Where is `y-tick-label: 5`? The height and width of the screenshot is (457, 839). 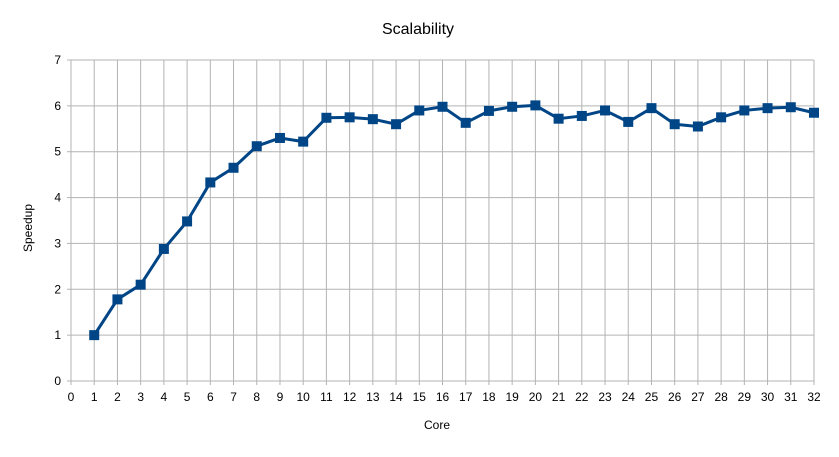
y-tick-label: 5 is located at coordinates (57, 152).